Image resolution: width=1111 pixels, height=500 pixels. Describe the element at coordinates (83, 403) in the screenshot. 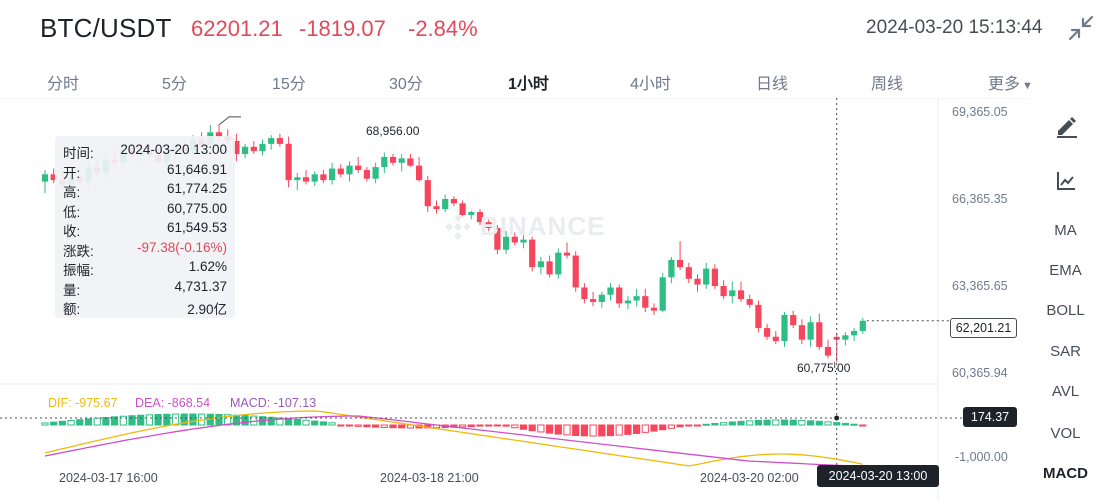

I see `dif-label: DIF: -975.67` at that location.